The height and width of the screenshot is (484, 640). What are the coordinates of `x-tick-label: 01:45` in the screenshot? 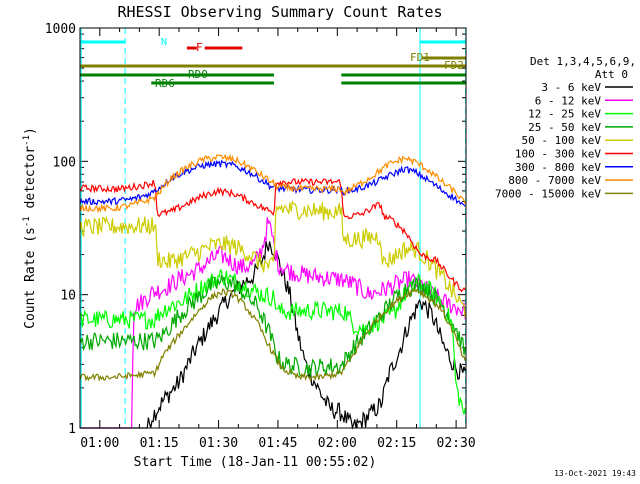 It's located at (277, 443).